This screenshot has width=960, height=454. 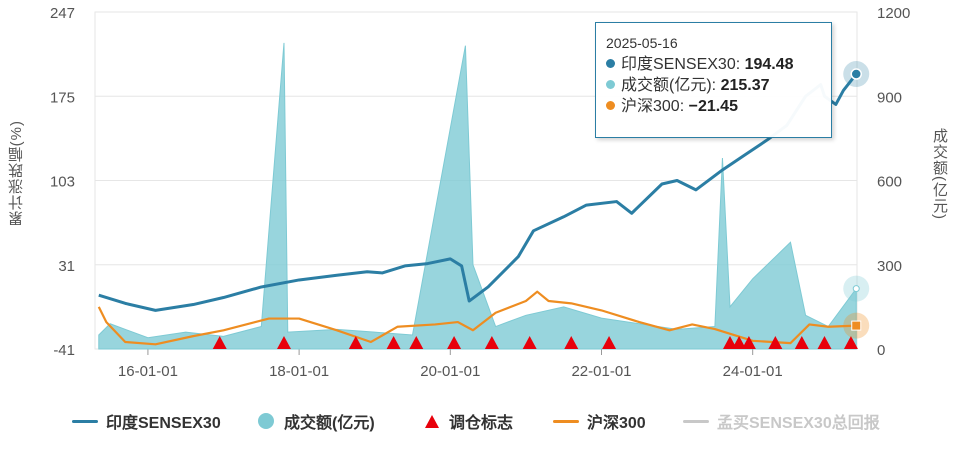 I want to click on tooltip-volume-value: 215.37, so click(x=745, y=85).